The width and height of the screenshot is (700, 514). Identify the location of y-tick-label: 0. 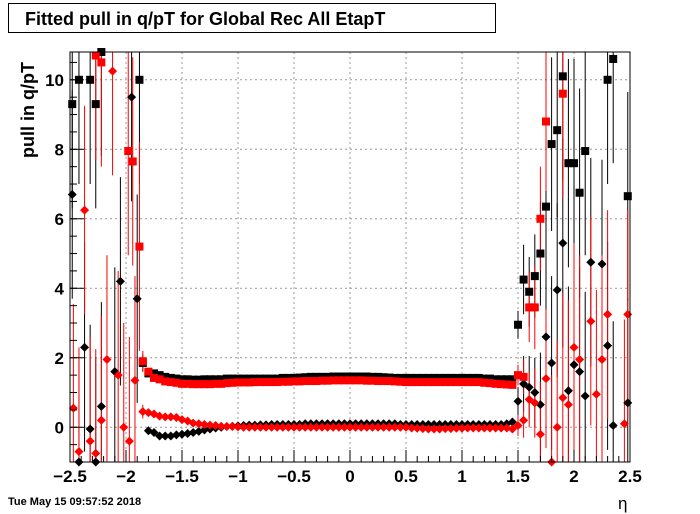
(59, 427).